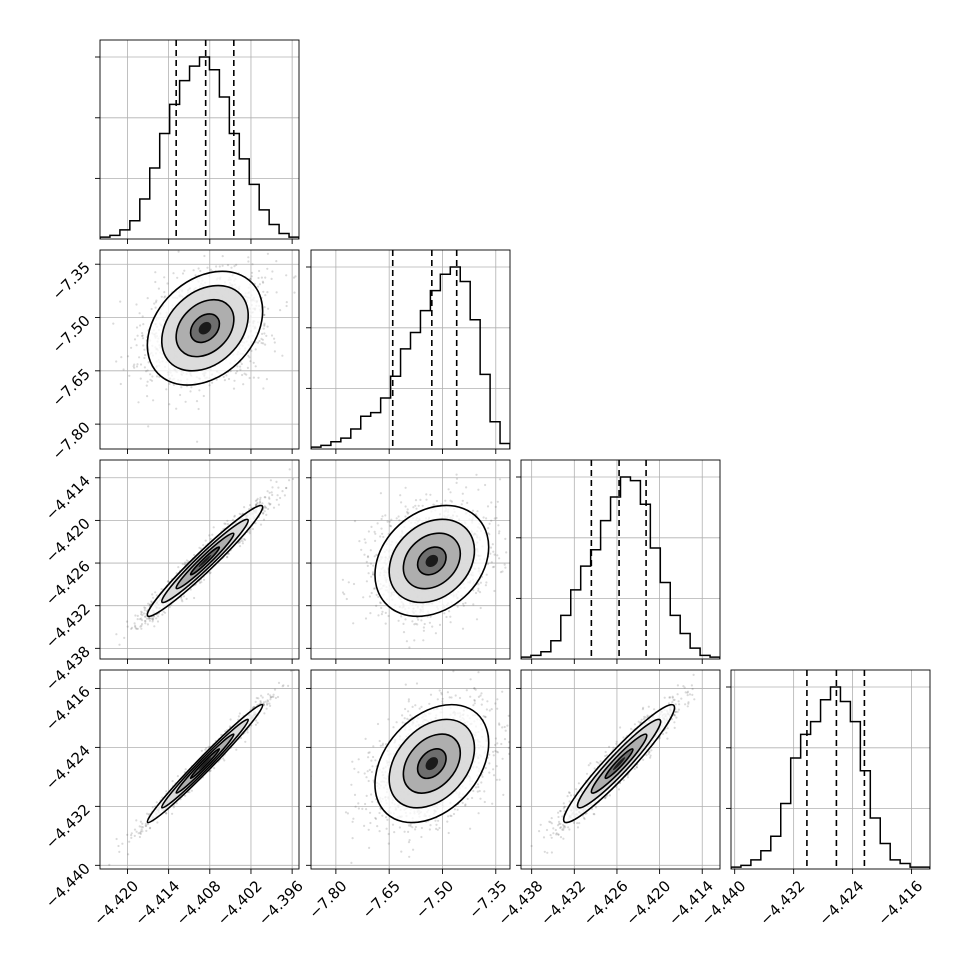 The height and width of the screenshot is (970, 970). I want to click on panel-content, so click(199, 139).